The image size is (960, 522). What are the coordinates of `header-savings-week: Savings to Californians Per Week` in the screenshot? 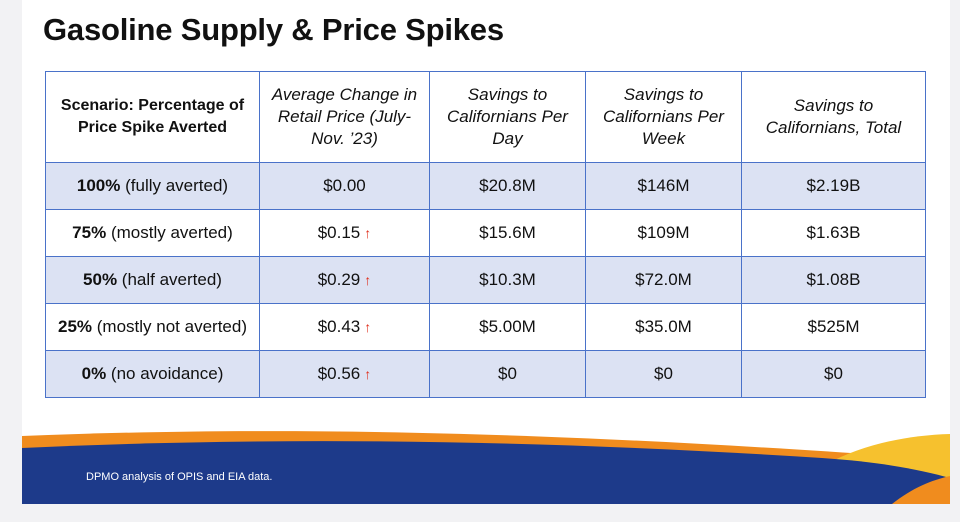 It's located at (663, 117).